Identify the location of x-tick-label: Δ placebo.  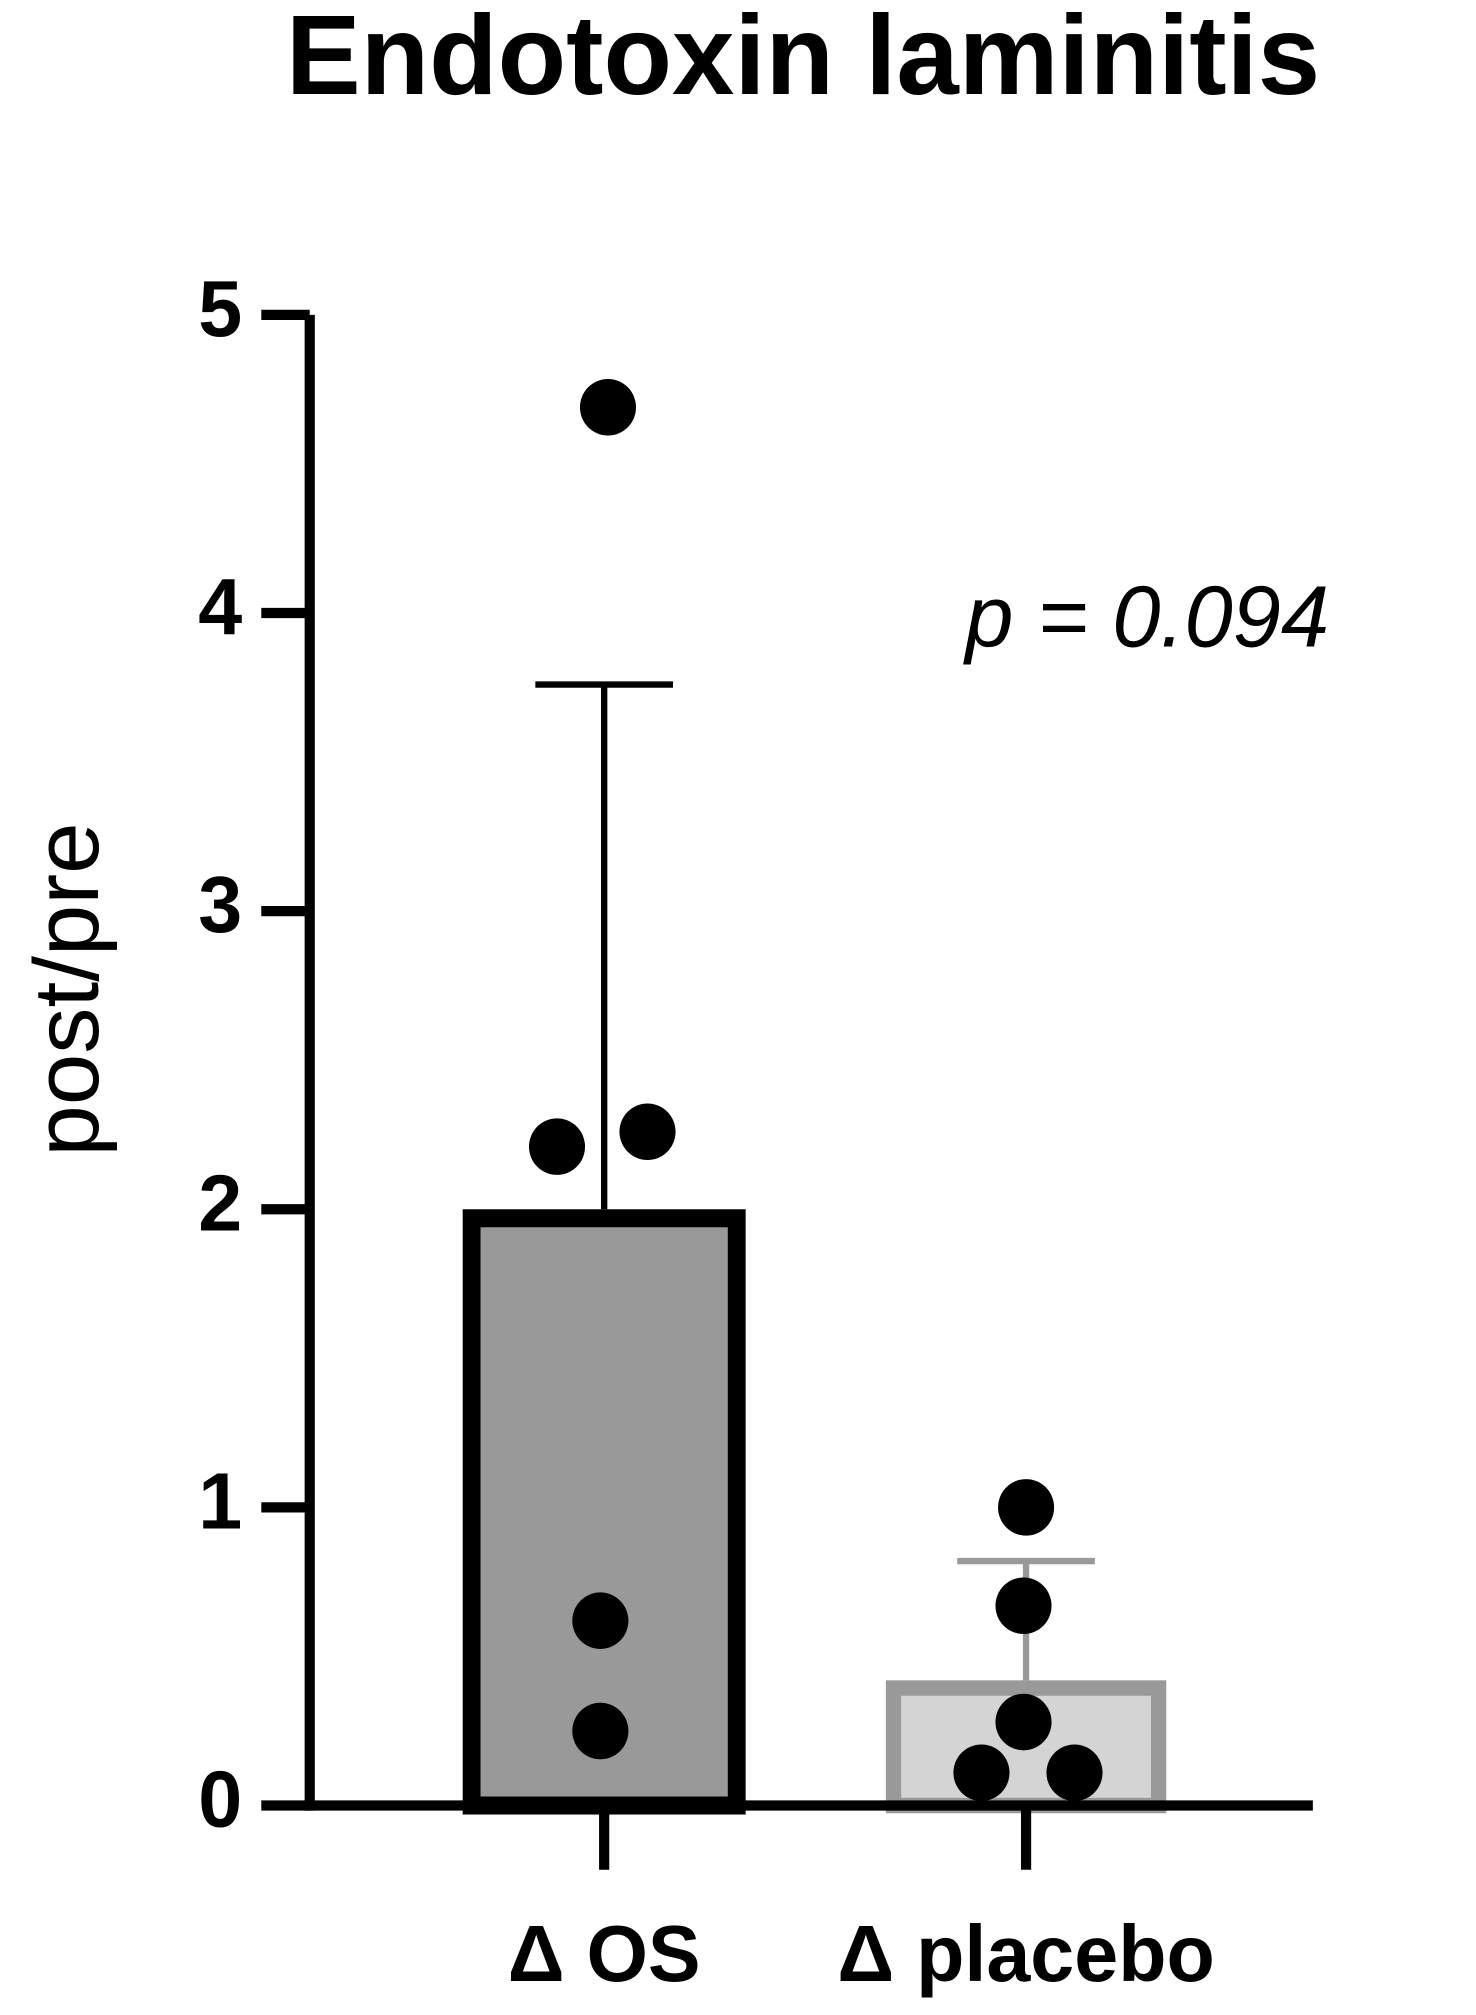
(1025, 1953).